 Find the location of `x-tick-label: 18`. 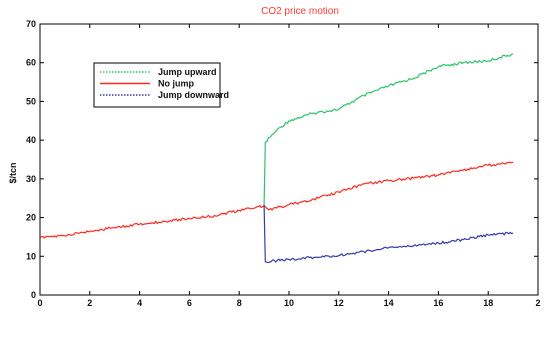

x-tick-label: 18 is located at coordinates (488, 303).